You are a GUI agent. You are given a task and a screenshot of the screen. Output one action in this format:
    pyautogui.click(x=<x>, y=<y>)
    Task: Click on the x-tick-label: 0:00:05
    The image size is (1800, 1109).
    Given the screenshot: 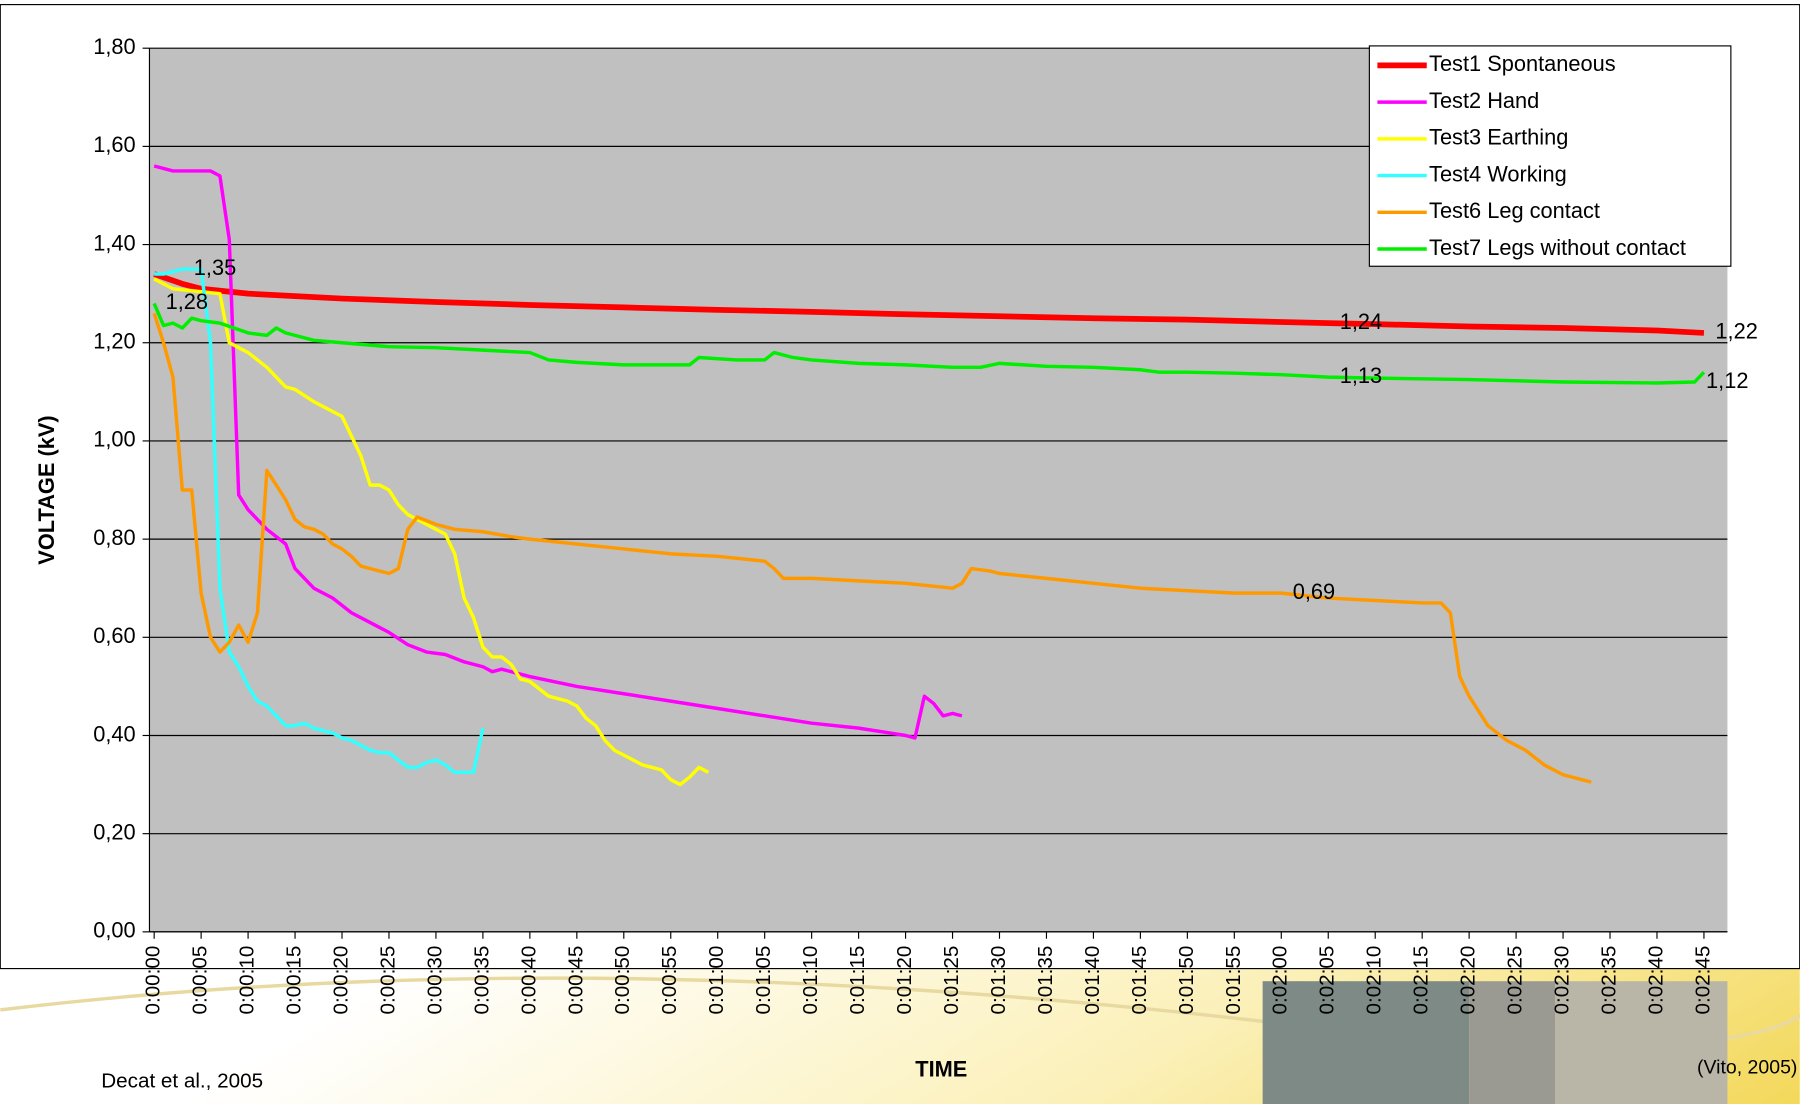 What is the action you would take?
    pyautogui.click(x=200, y=980)
    